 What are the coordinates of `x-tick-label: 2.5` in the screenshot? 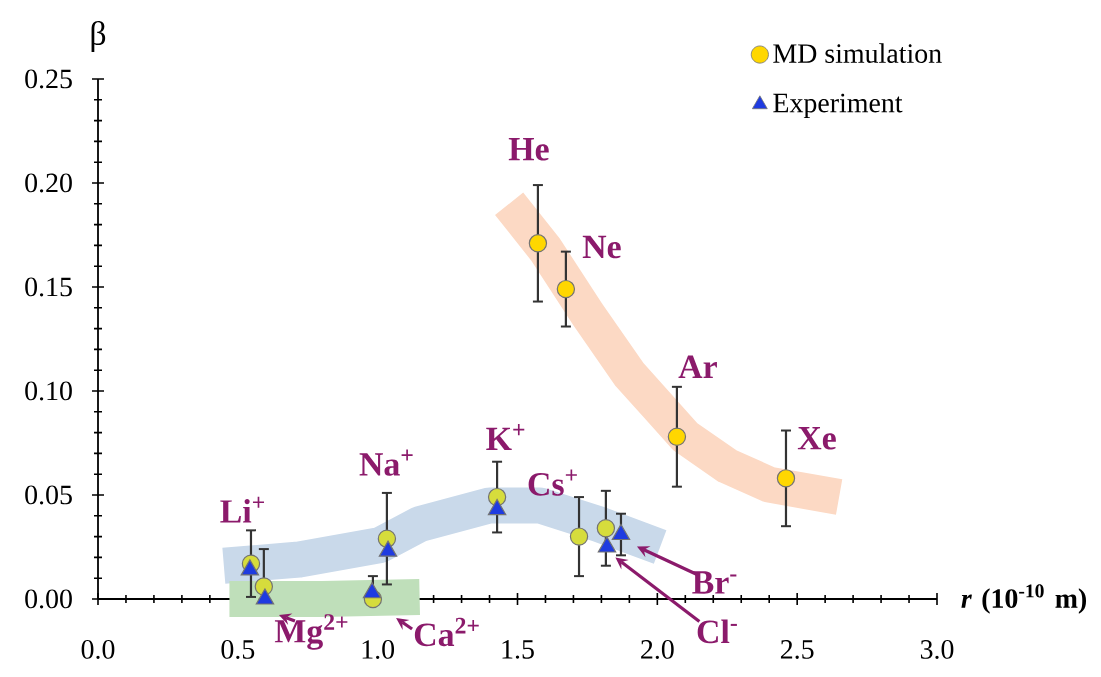 It's located at (797, 649).